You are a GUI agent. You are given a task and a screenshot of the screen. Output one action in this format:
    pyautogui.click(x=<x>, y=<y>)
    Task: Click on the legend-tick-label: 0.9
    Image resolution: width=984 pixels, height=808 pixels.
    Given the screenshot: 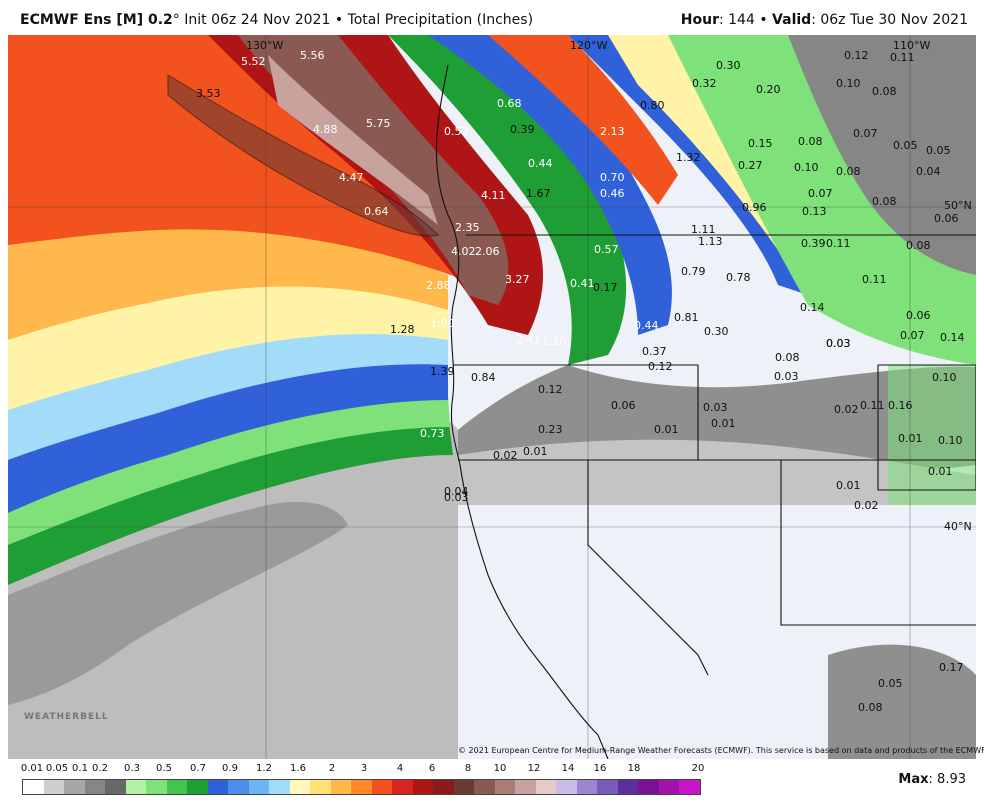 What is the action you would take?
    pyautogui.click(x=230, y=768)
    